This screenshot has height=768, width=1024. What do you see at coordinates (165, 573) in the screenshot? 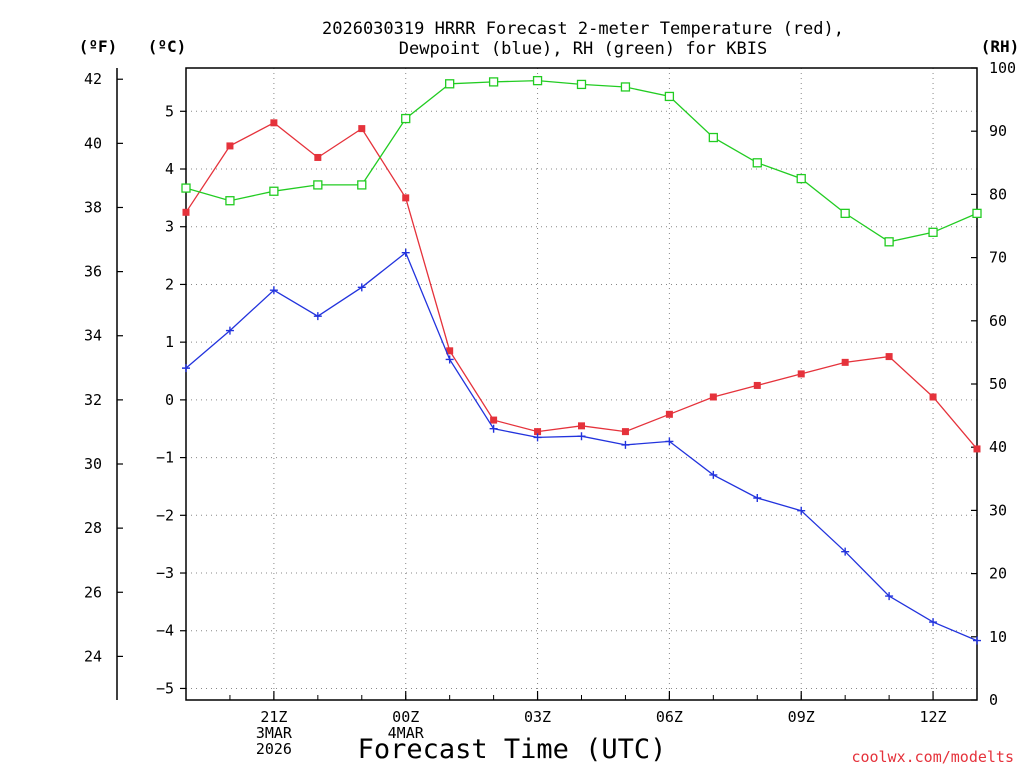
I see `celsius-tick-label: −3` at bounding box center [165, 573].